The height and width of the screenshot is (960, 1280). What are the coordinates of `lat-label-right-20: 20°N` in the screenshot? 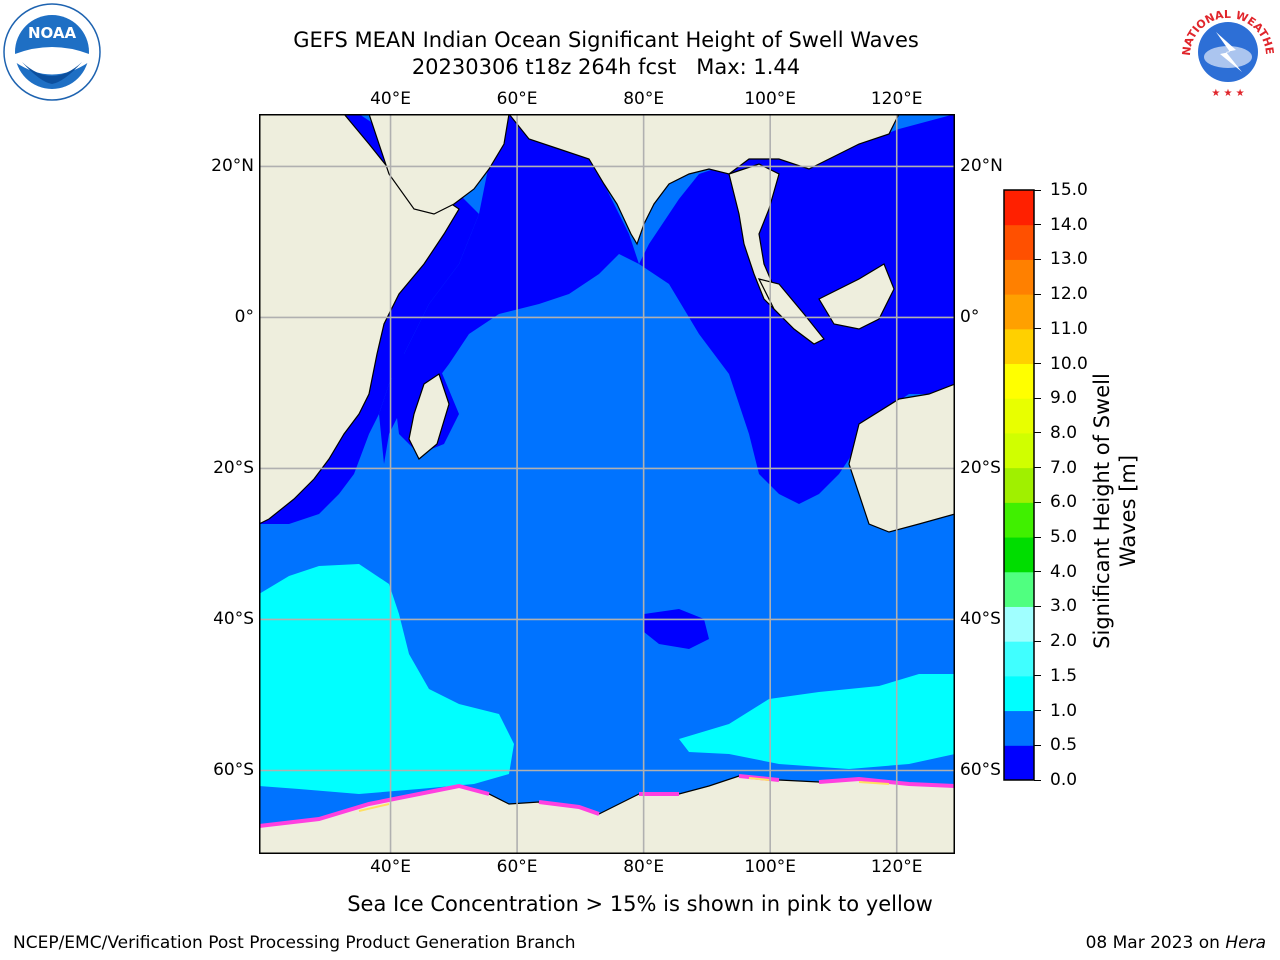 It's located at (981, 166).